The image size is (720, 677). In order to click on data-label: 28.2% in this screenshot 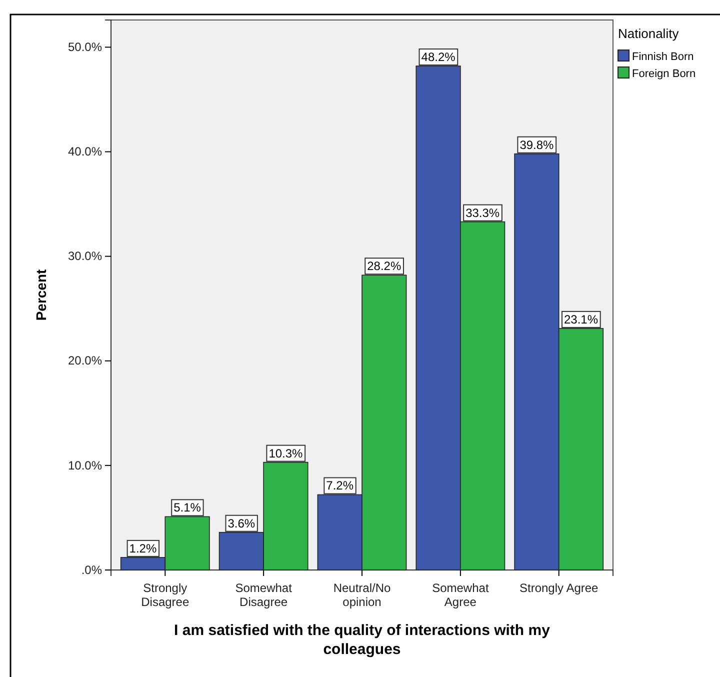, I will do `click(384, 266)`.